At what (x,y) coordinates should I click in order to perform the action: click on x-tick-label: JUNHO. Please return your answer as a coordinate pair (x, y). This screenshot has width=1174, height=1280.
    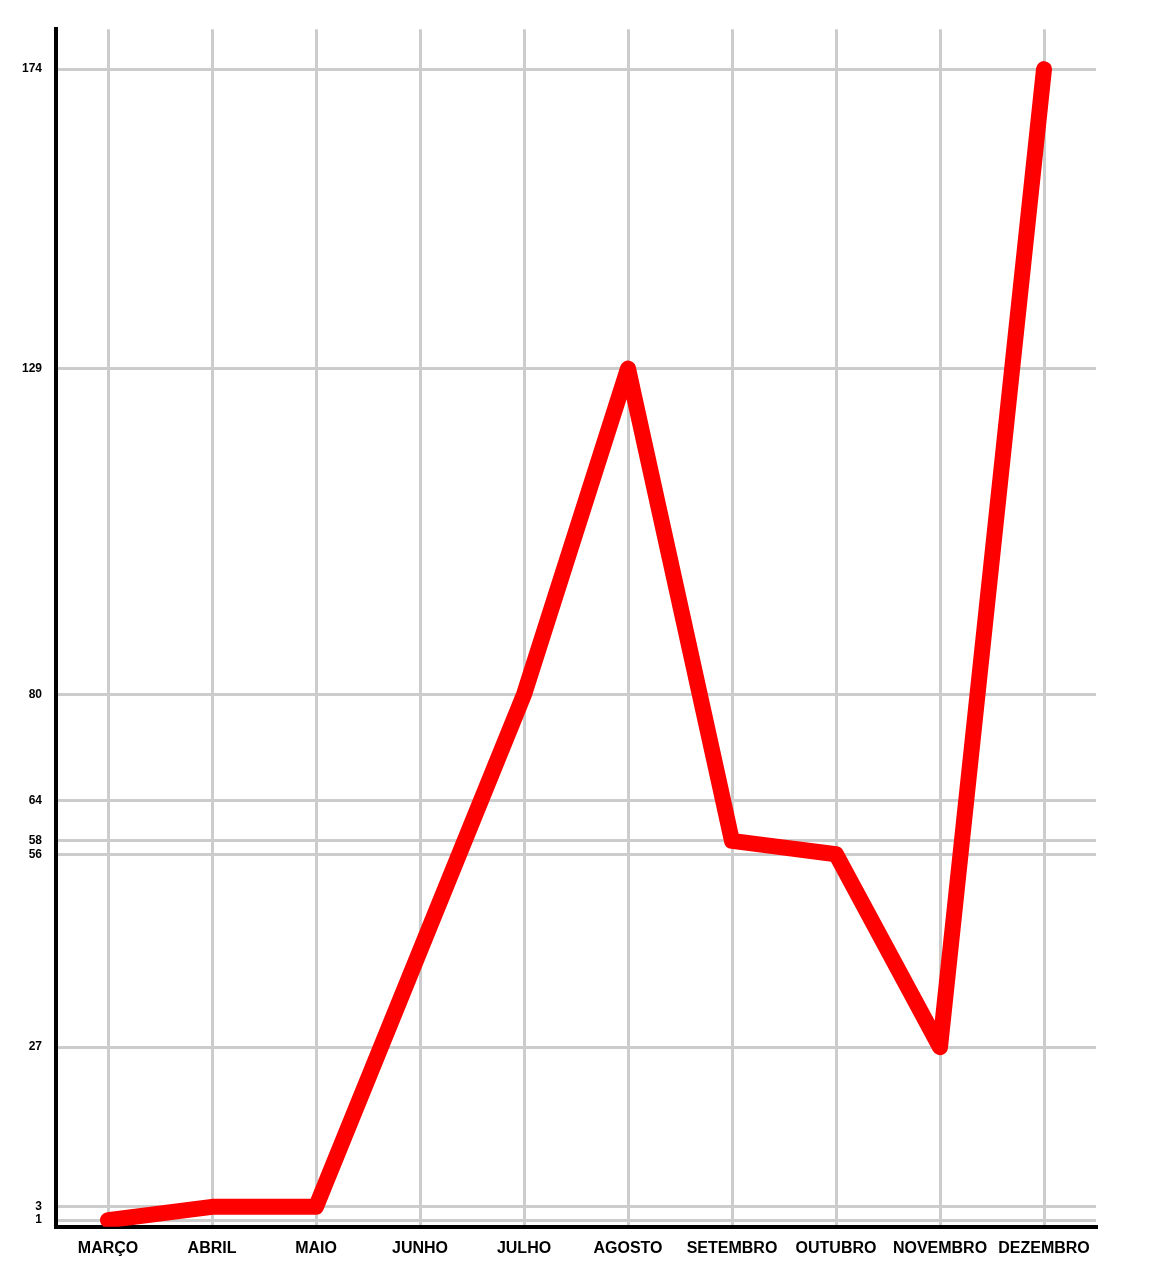
    Looking at the image, I should click on (420, 1247).